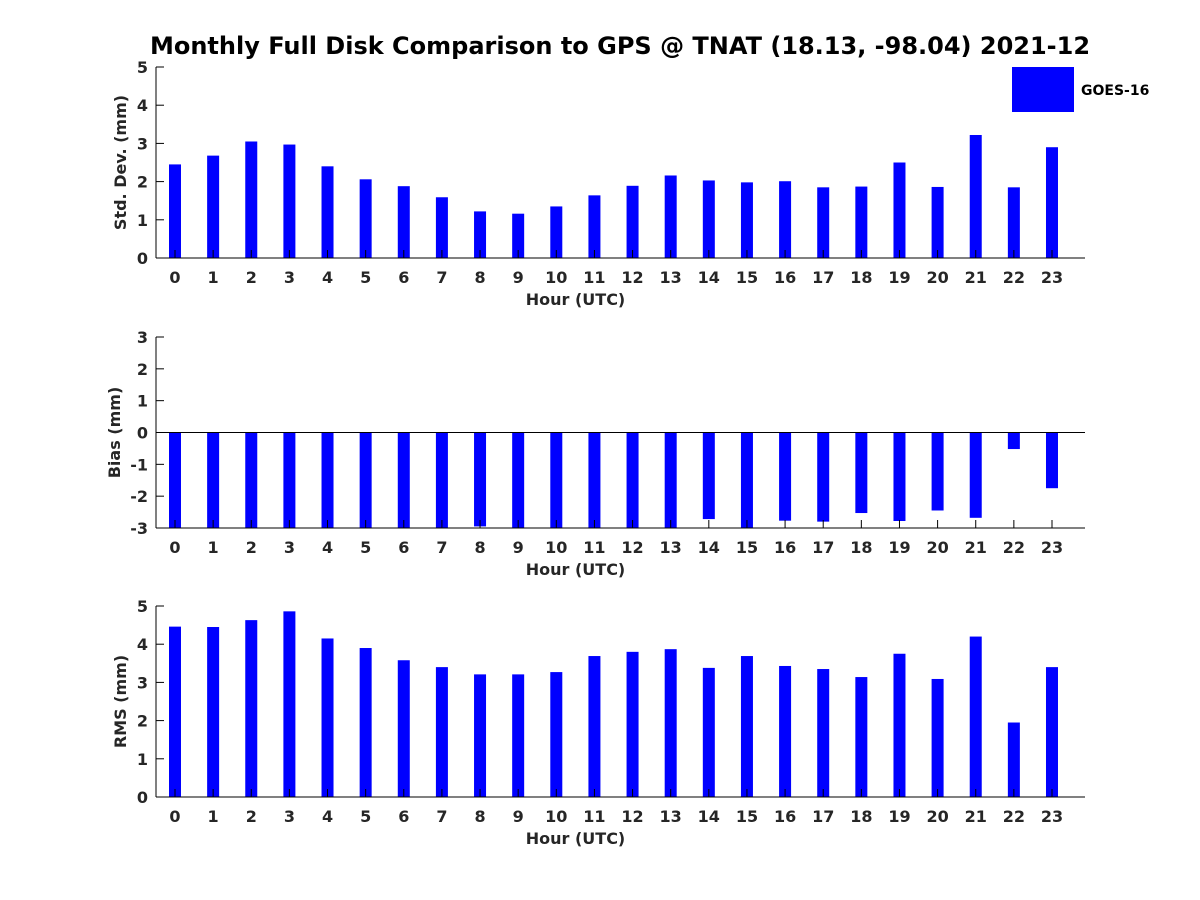 Image resolution: width=1200 pixels, height=900 pixels. I want to click on y-tick-label: -3, so click(139, 528).